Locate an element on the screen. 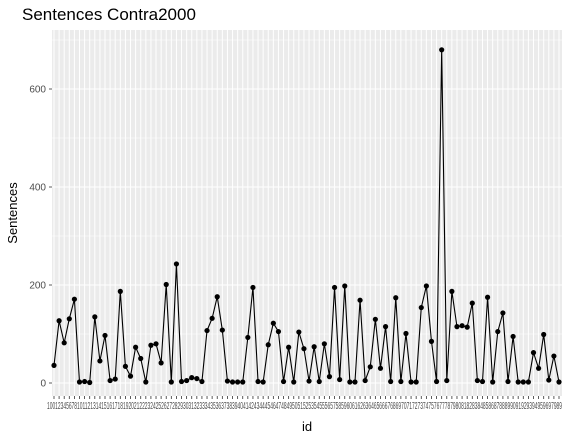  y-tick-label: 400 is located at coordinates (37, 188).